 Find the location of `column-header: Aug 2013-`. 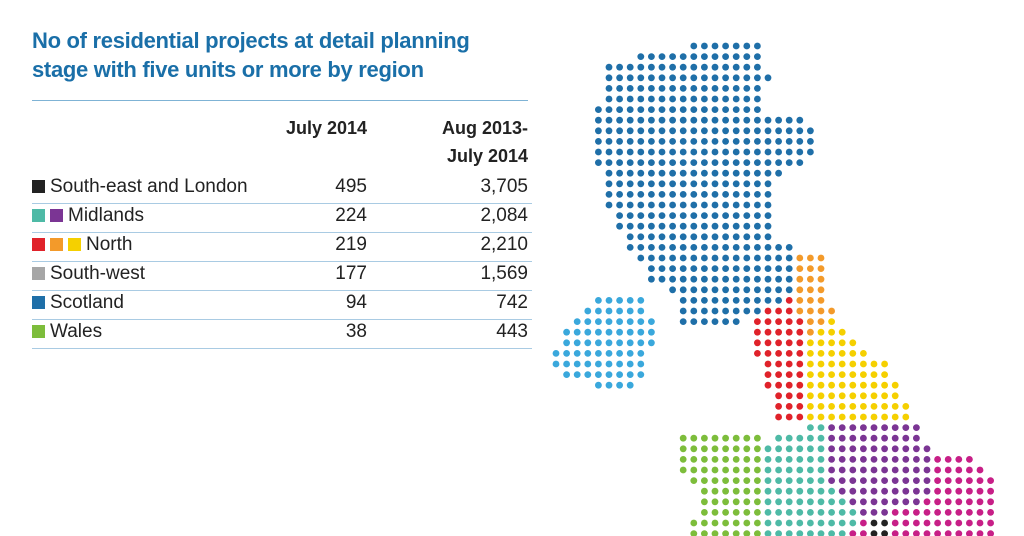

column-header: Aug 2013- is located at coordinates (484, 128).